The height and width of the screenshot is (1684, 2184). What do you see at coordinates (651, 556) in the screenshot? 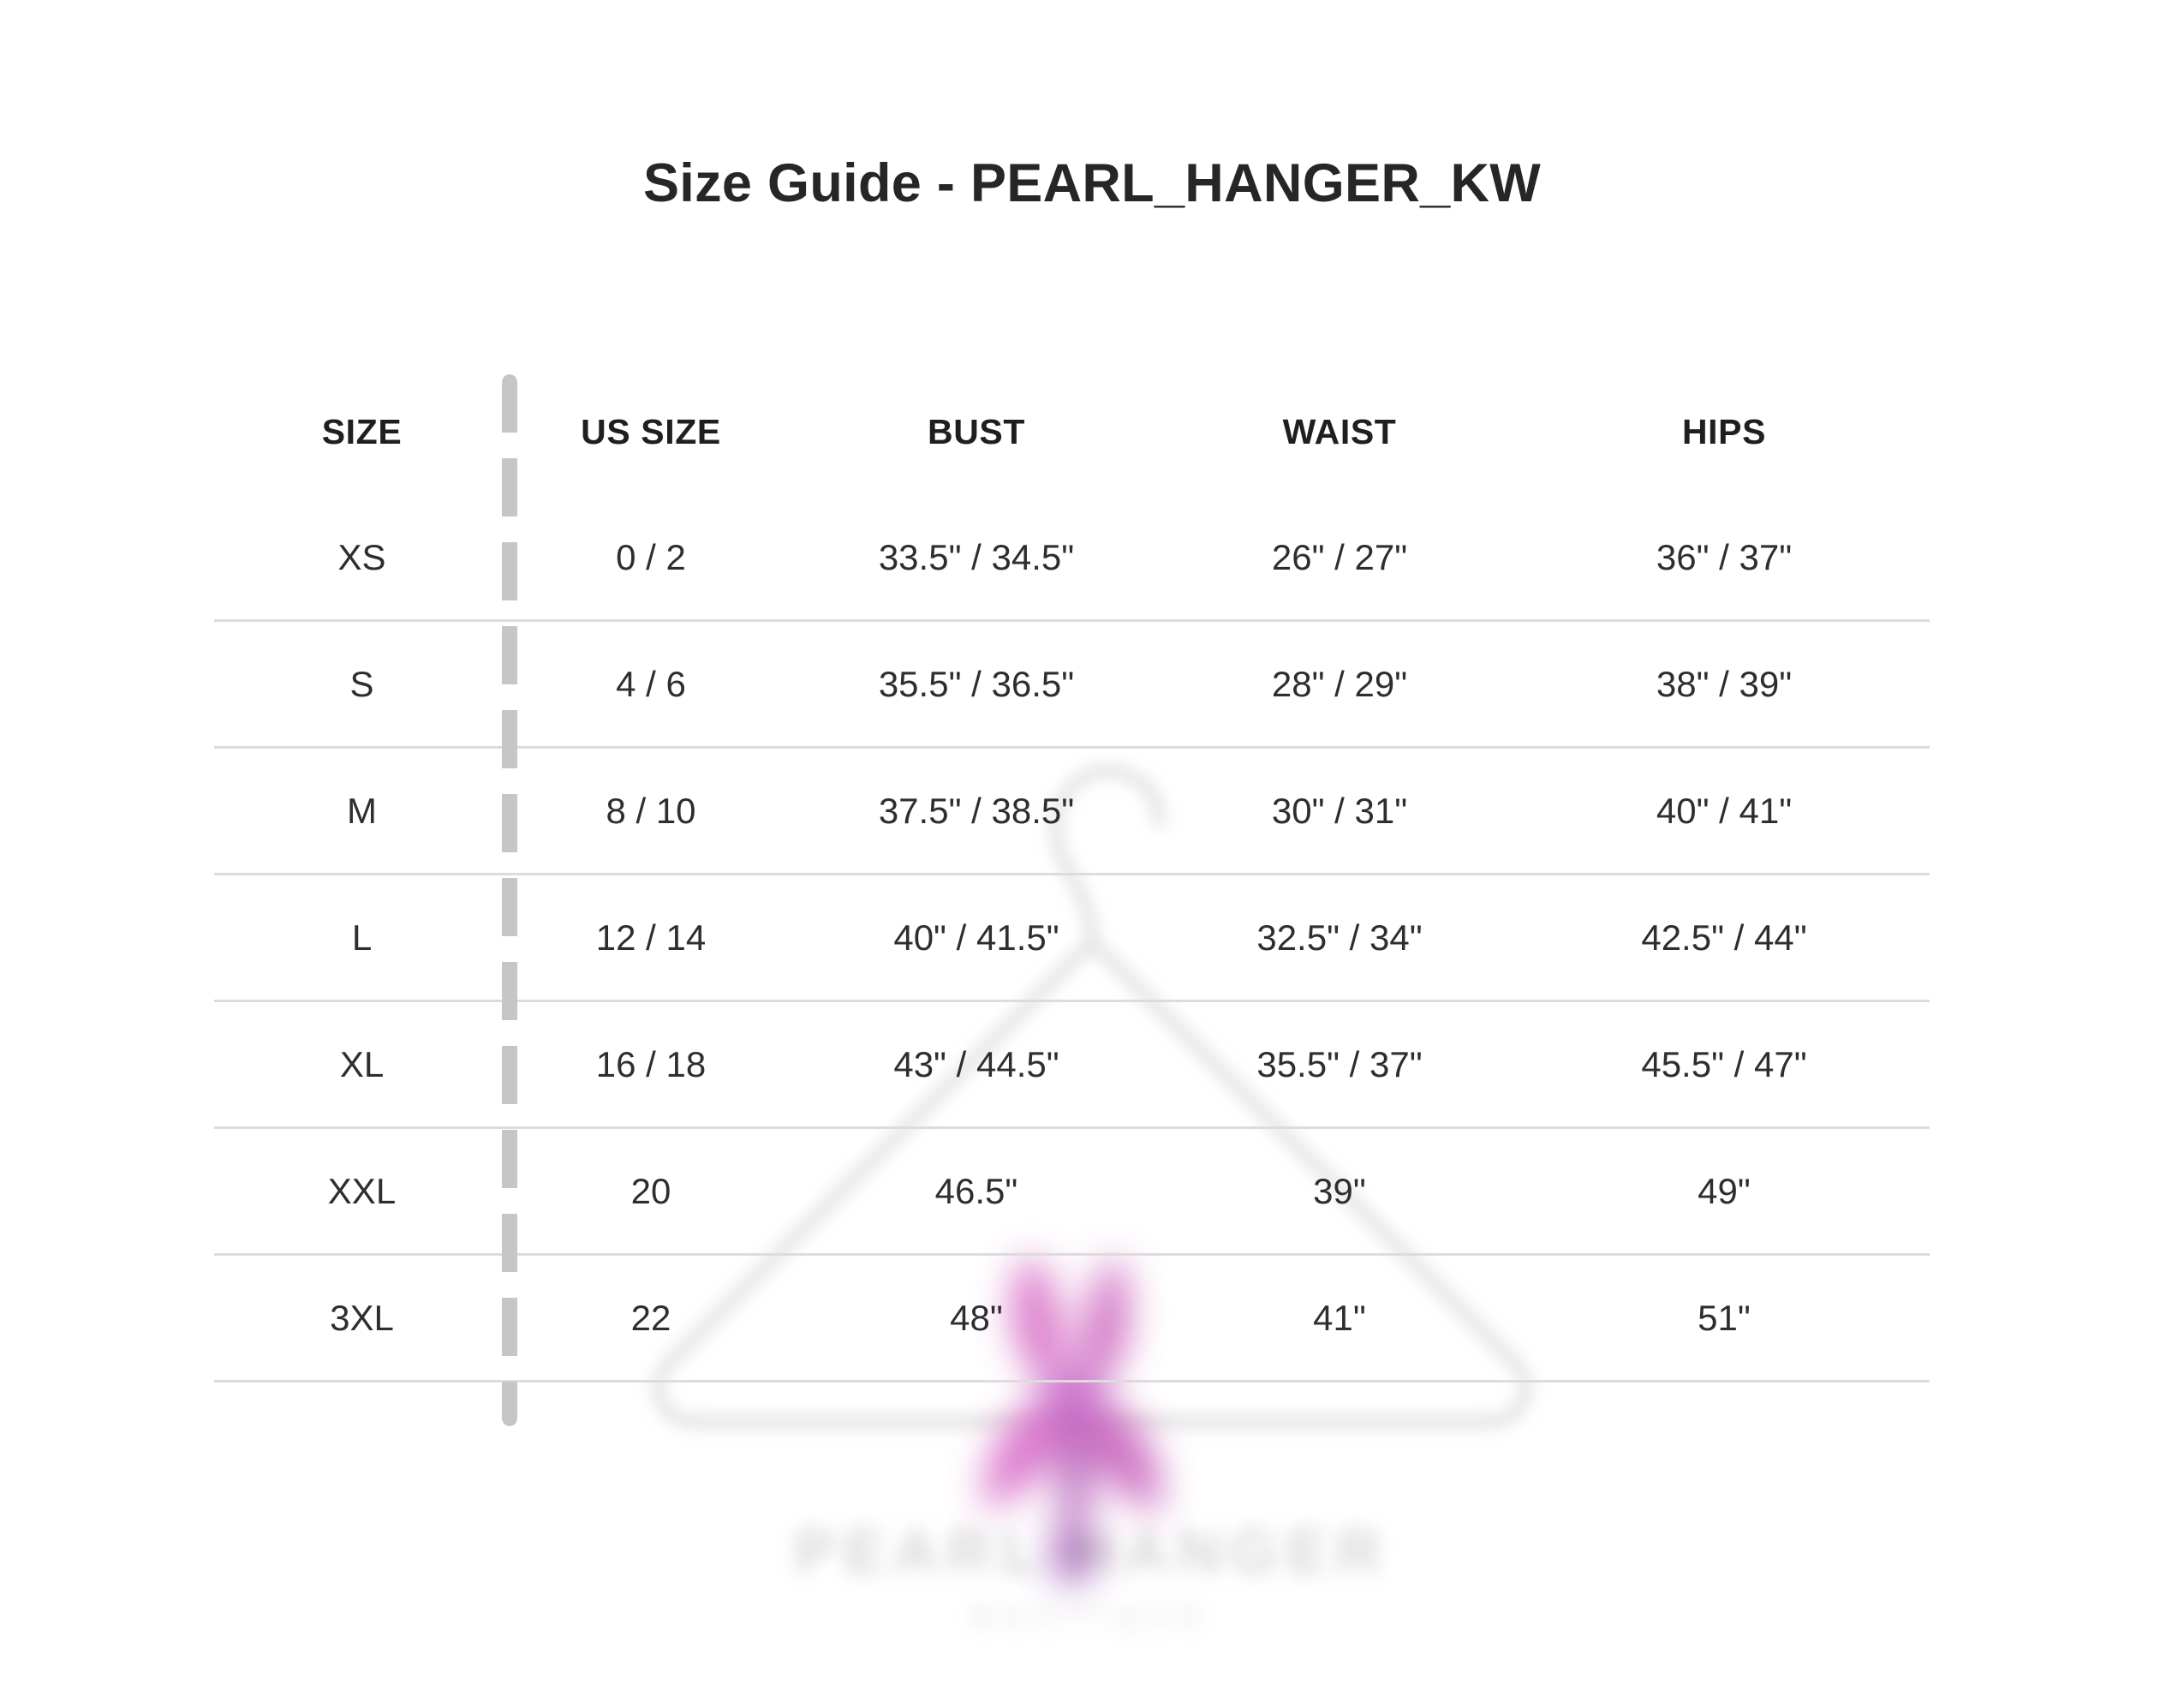
I see `cell-us-size: 0 / 2` at bounding box center [651, 556].